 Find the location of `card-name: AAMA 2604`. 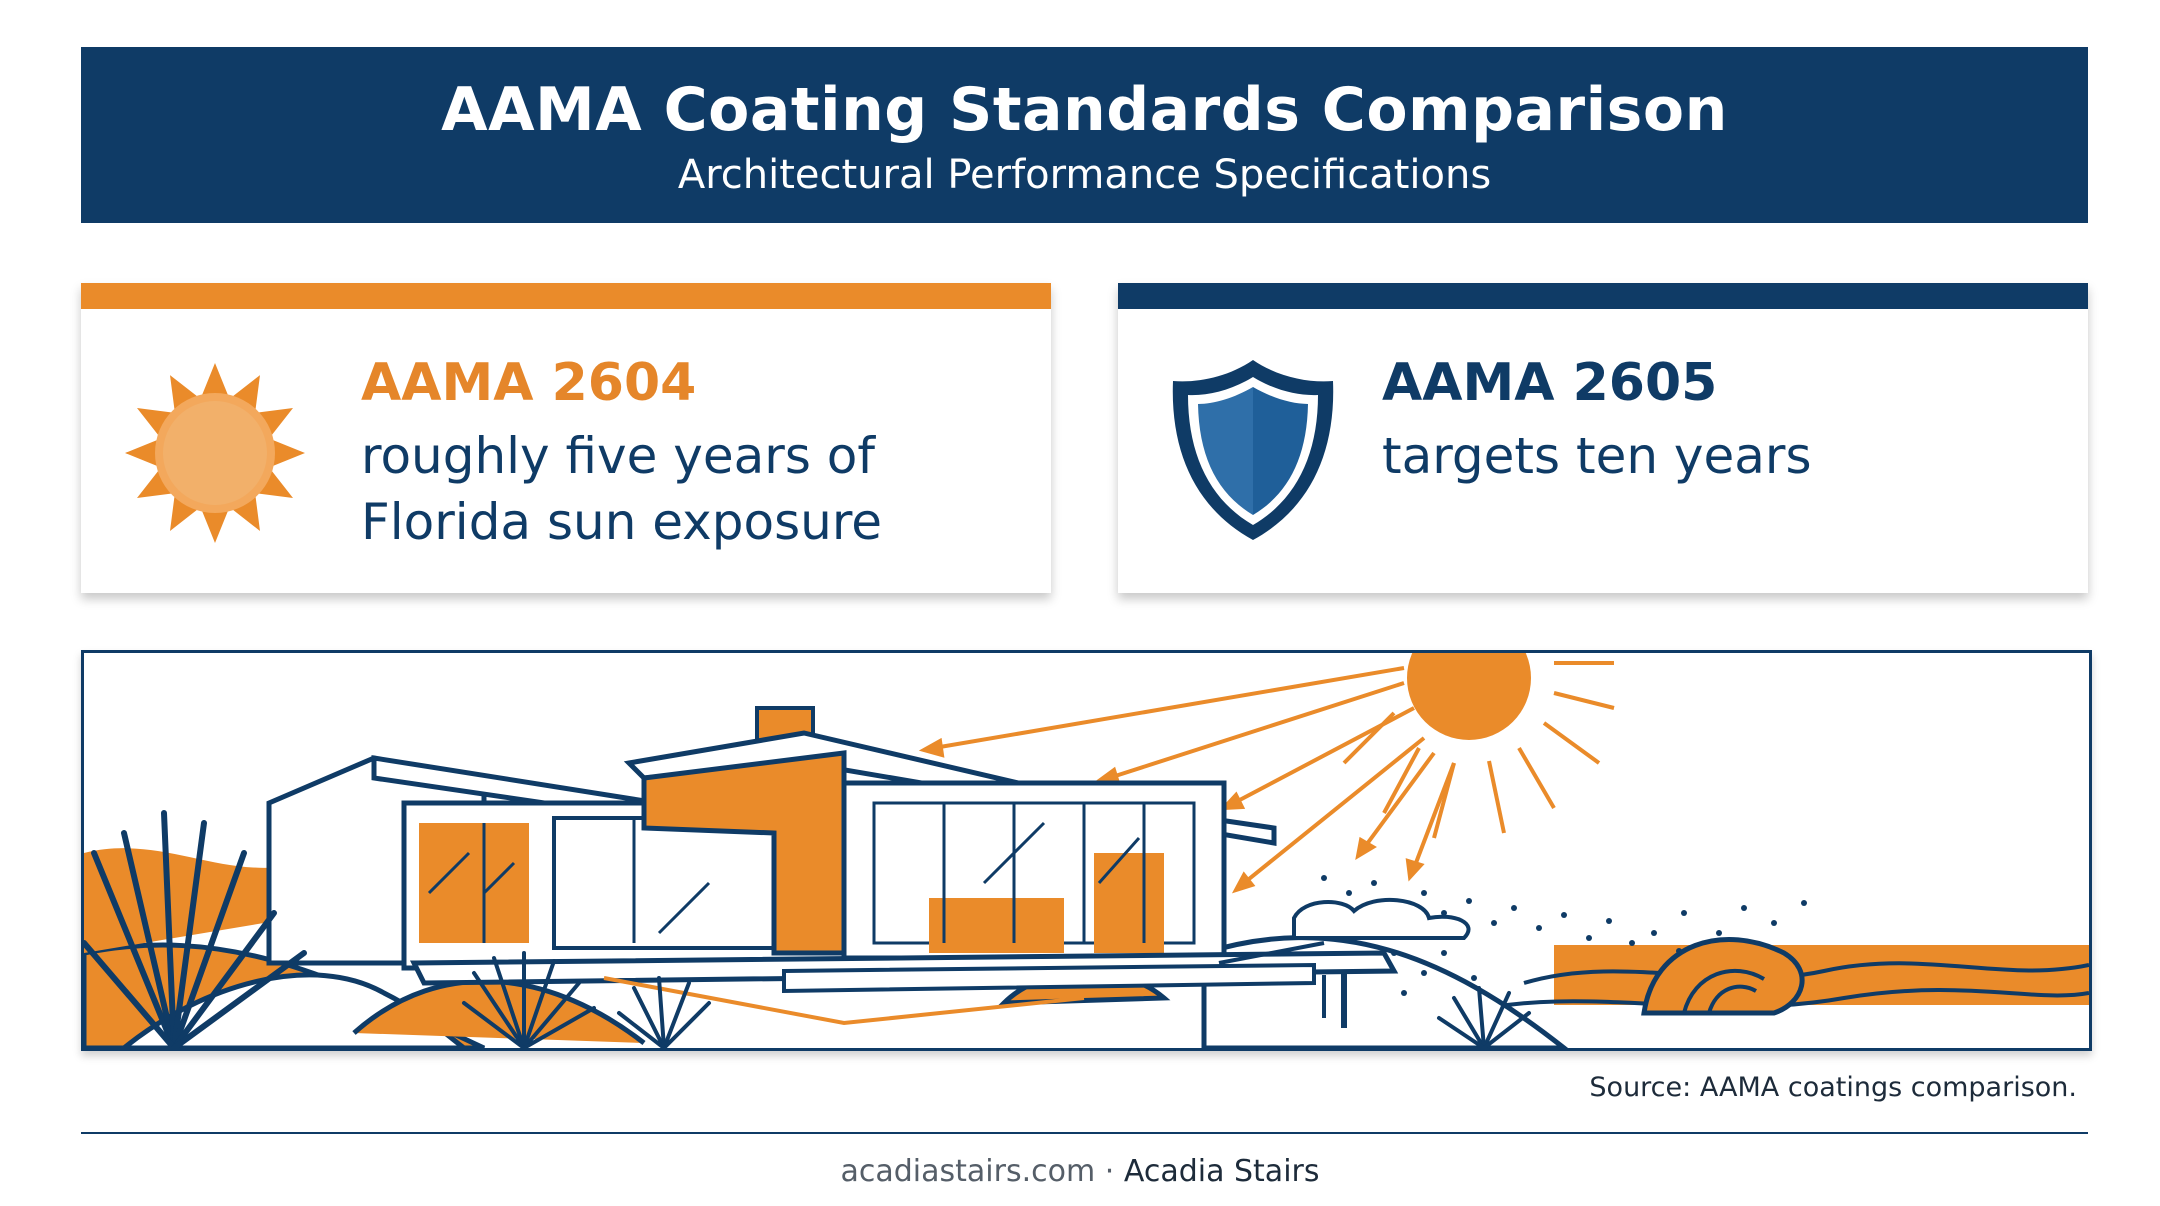

card-name: AAMA 2604 is located at coordinates (529, 383).